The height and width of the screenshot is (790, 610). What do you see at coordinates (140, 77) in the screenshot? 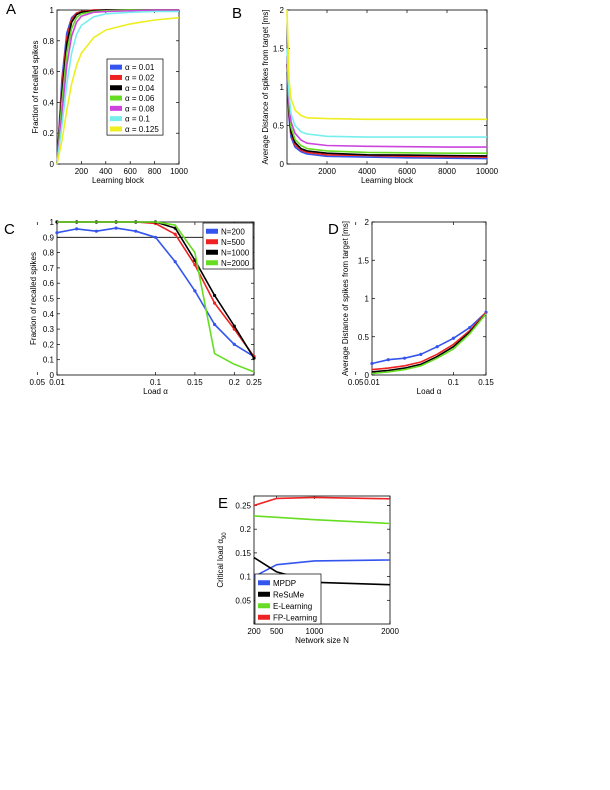
I see `legend-label: α = 0.02` at bounding box center [140, 77].